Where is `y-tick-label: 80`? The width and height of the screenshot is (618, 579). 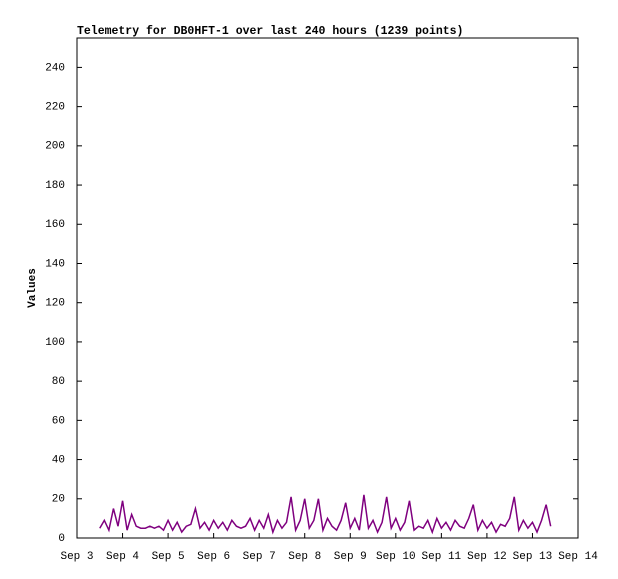 y-tick-label: 80 is located at coordinates (58, 382).